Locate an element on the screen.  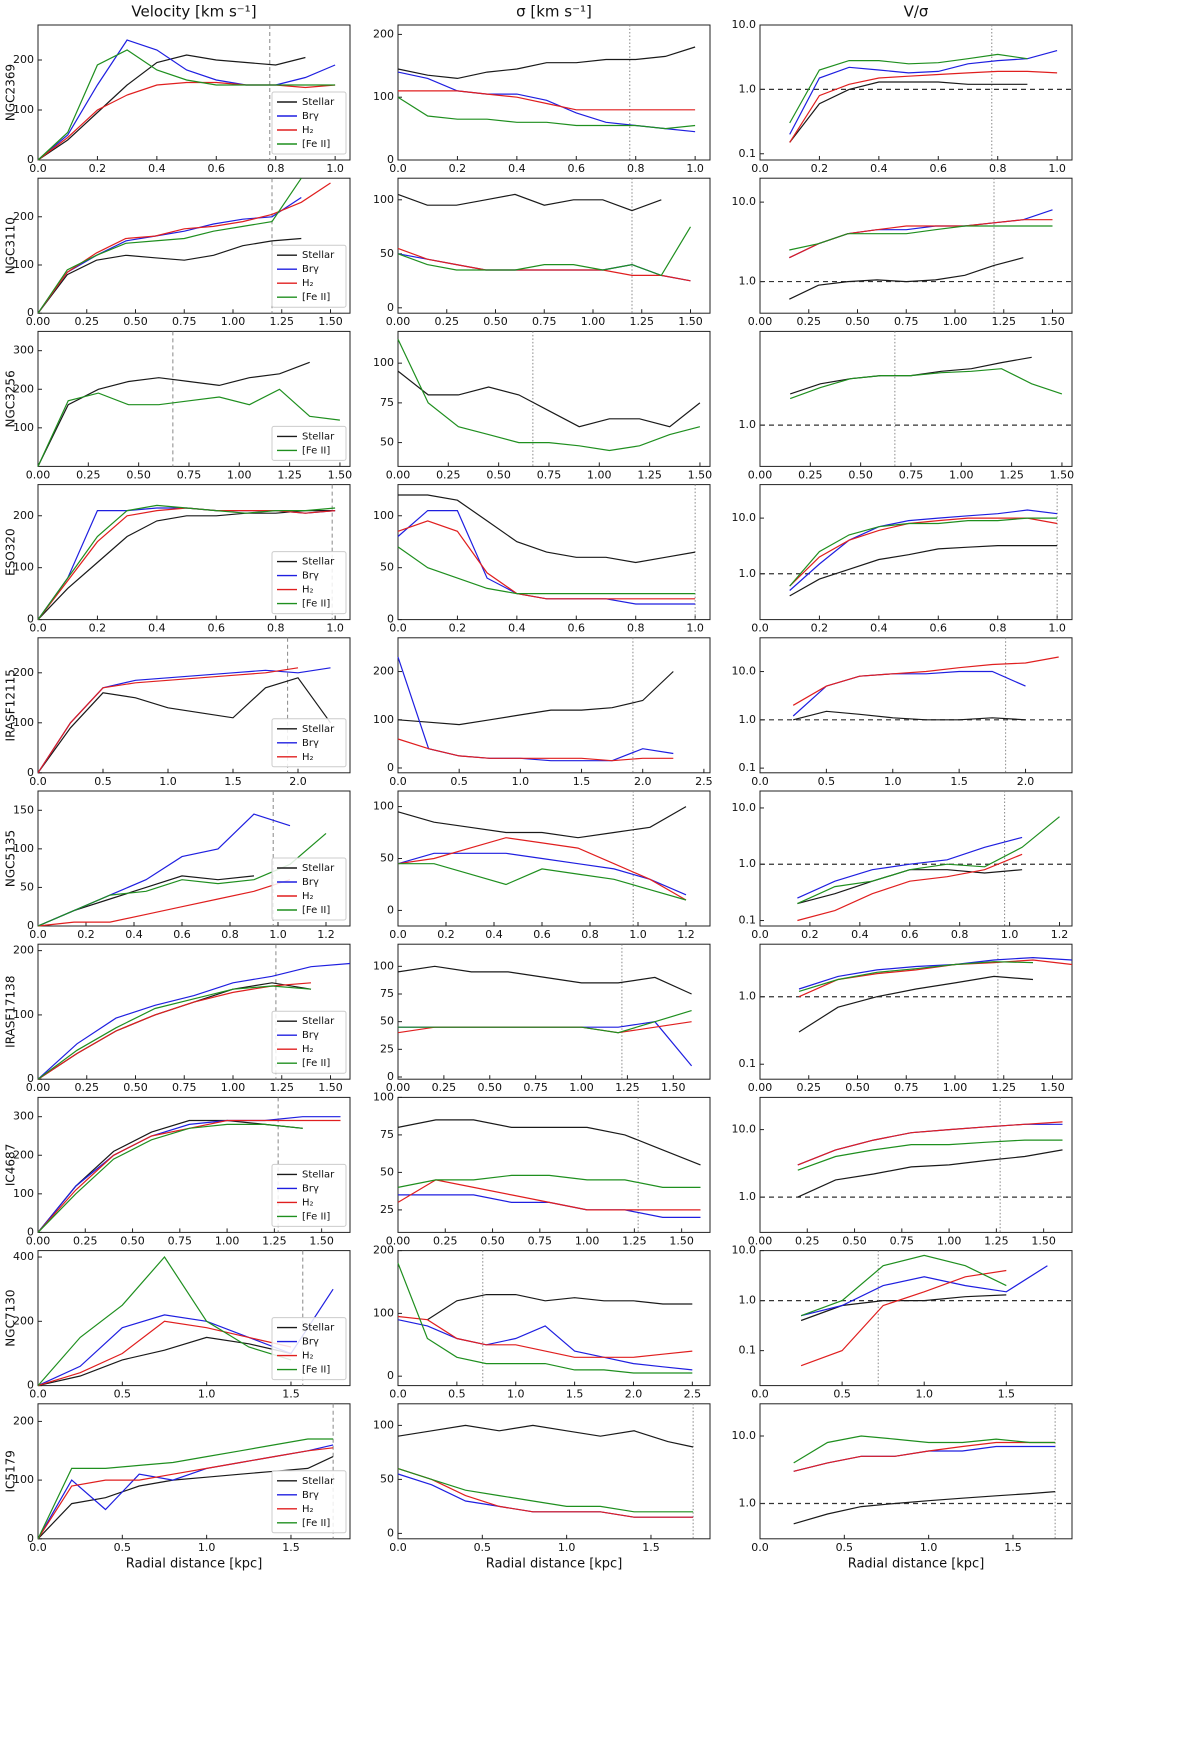
row-label: IC4687 is located at coordinates (11, 1165).